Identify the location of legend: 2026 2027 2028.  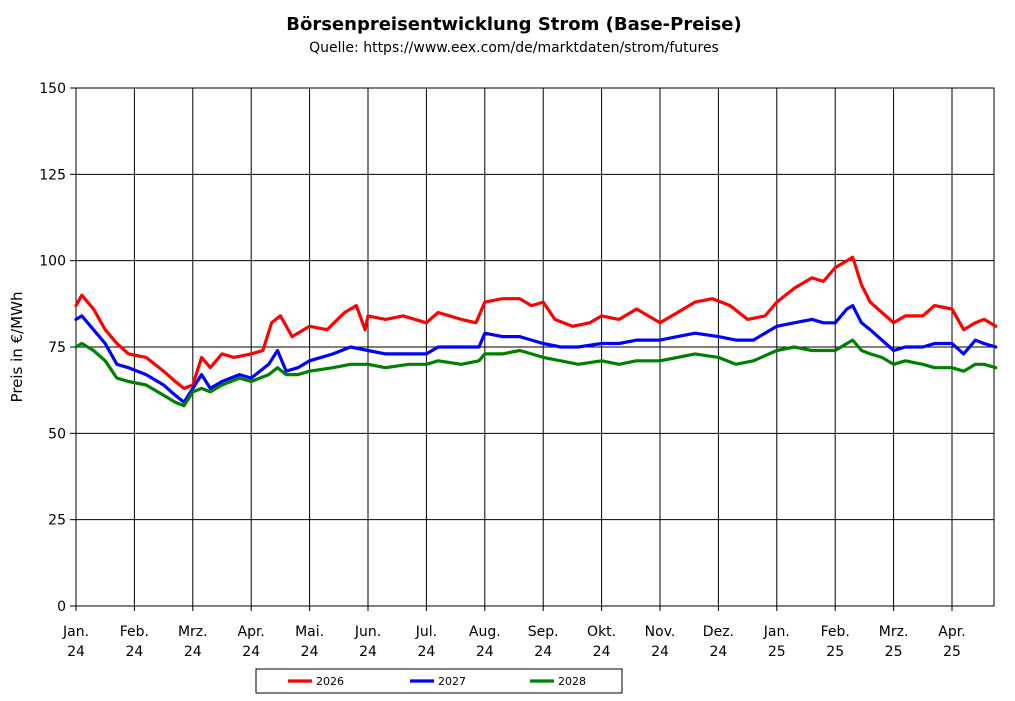
(439, 681).